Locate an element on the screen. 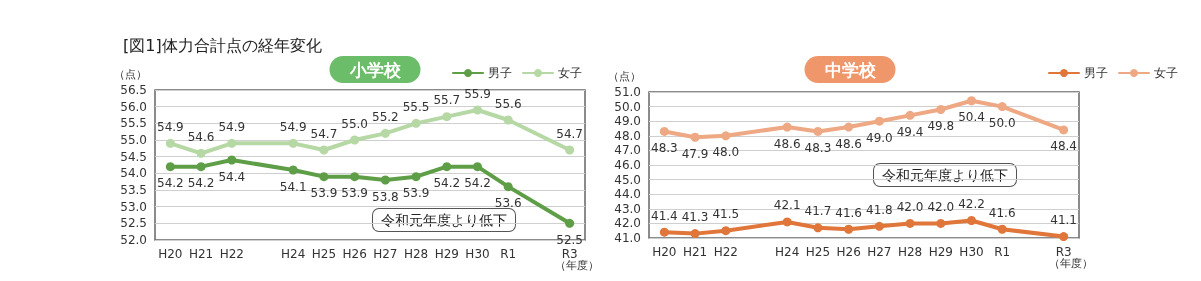 The height and width of the screenshot is (281, 1201). y-tick-label: 55.5 is located at coordinates (133, 123).